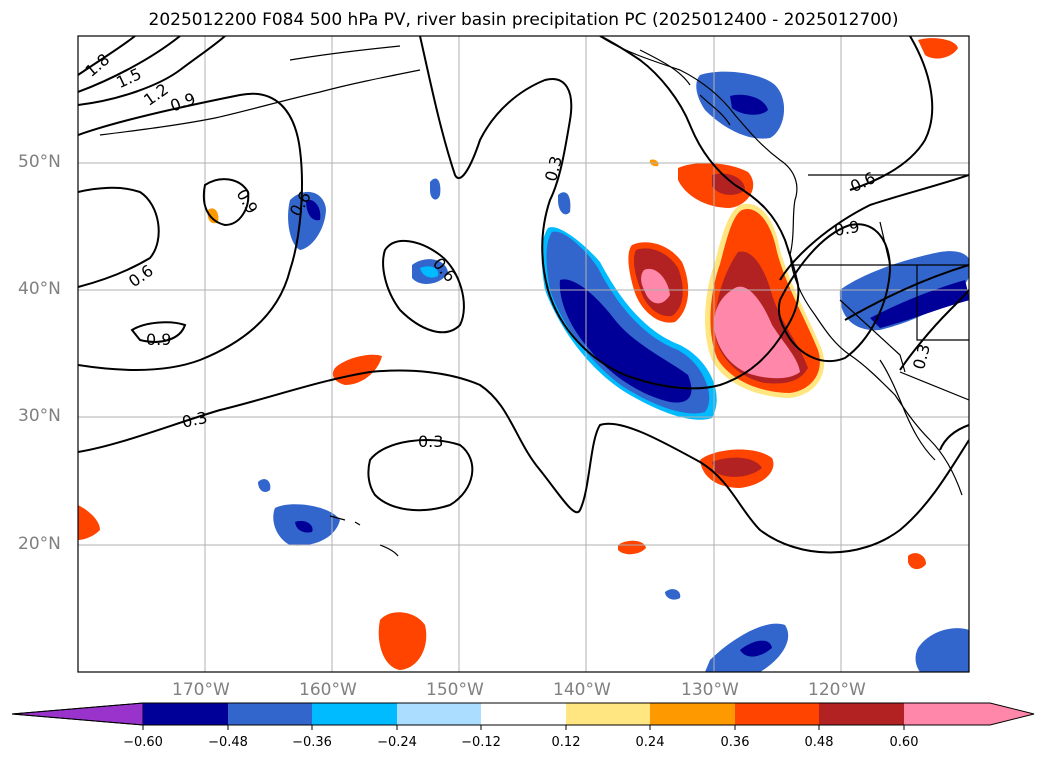  What do you see at coordinates (481, 742) in the screenshot?
I see `colorbar-tick-label: −0.12` at bounding box center [481, 742].